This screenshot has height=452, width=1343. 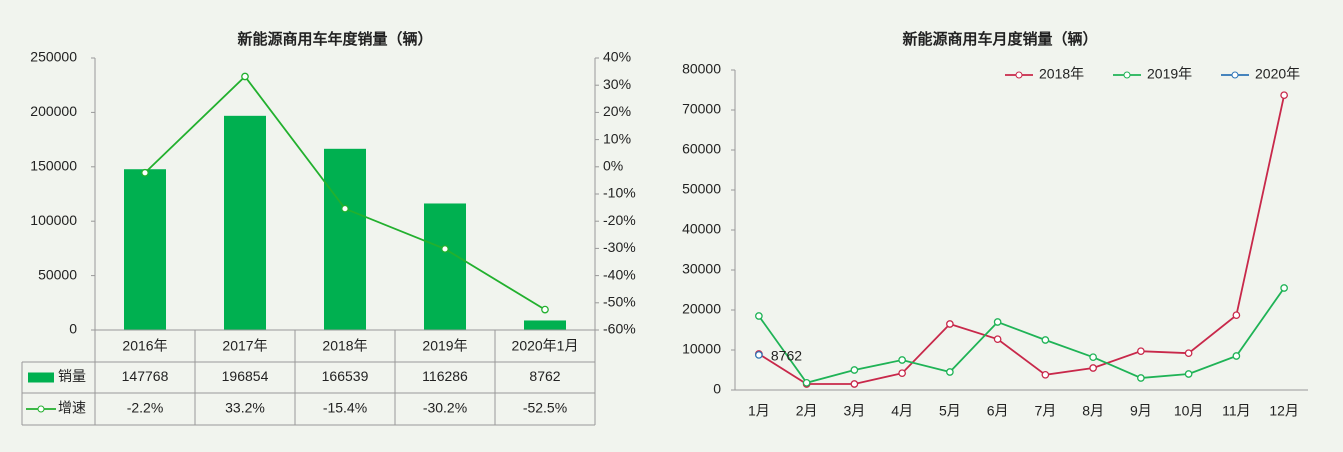 I want to click on y2-tick-label: 10%, so click(x=617, y=138).